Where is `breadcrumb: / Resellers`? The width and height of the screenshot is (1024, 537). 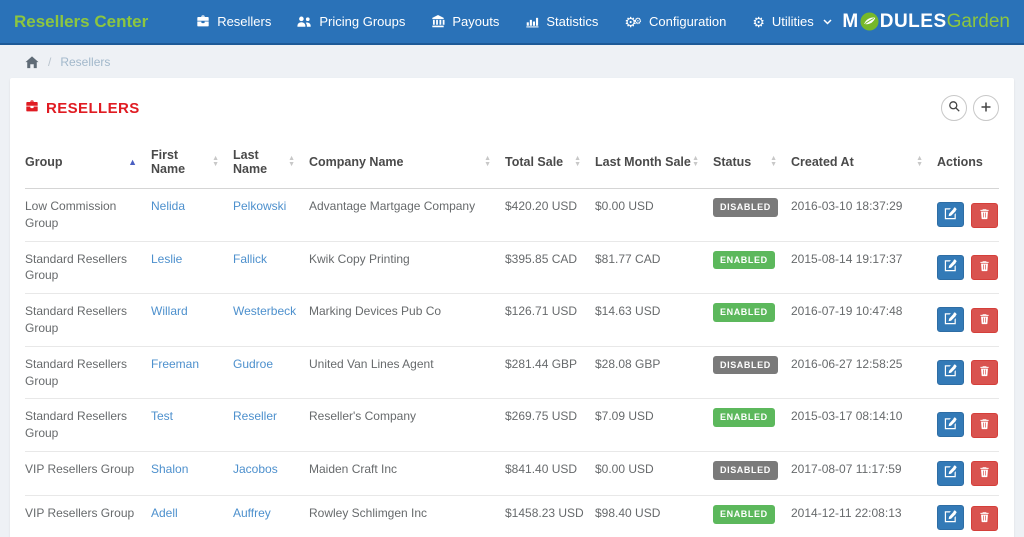
breadcrumb: / Resellers is located at coordinates (512, 61).